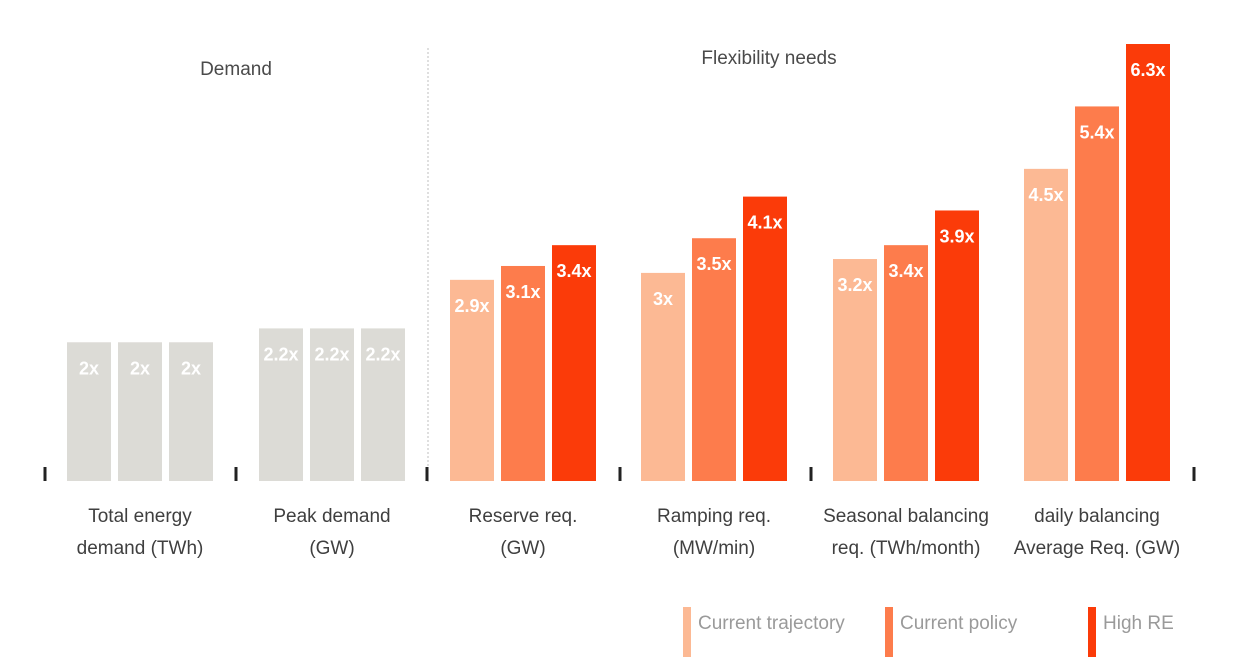 Image resolution: width=1247 pixels, height=662 pixels. I want to click on legend-label: Current trajectory, so click(771, 623).